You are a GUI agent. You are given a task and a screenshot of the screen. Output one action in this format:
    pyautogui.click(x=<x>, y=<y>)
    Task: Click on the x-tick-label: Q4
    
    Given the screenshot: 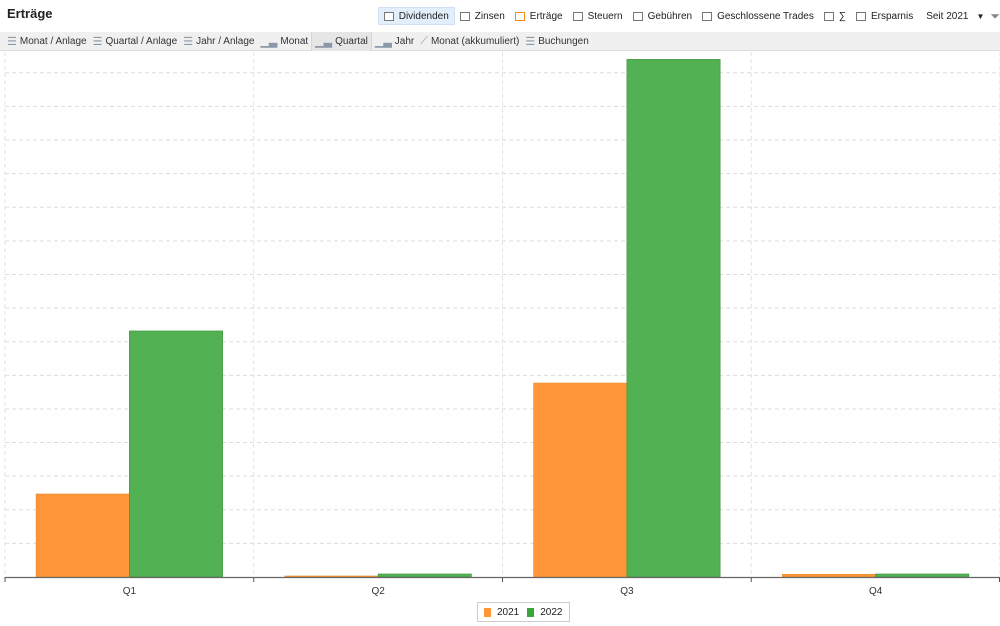 What is the action you would take?
    pyautogui.click(x=876, y=591)
    